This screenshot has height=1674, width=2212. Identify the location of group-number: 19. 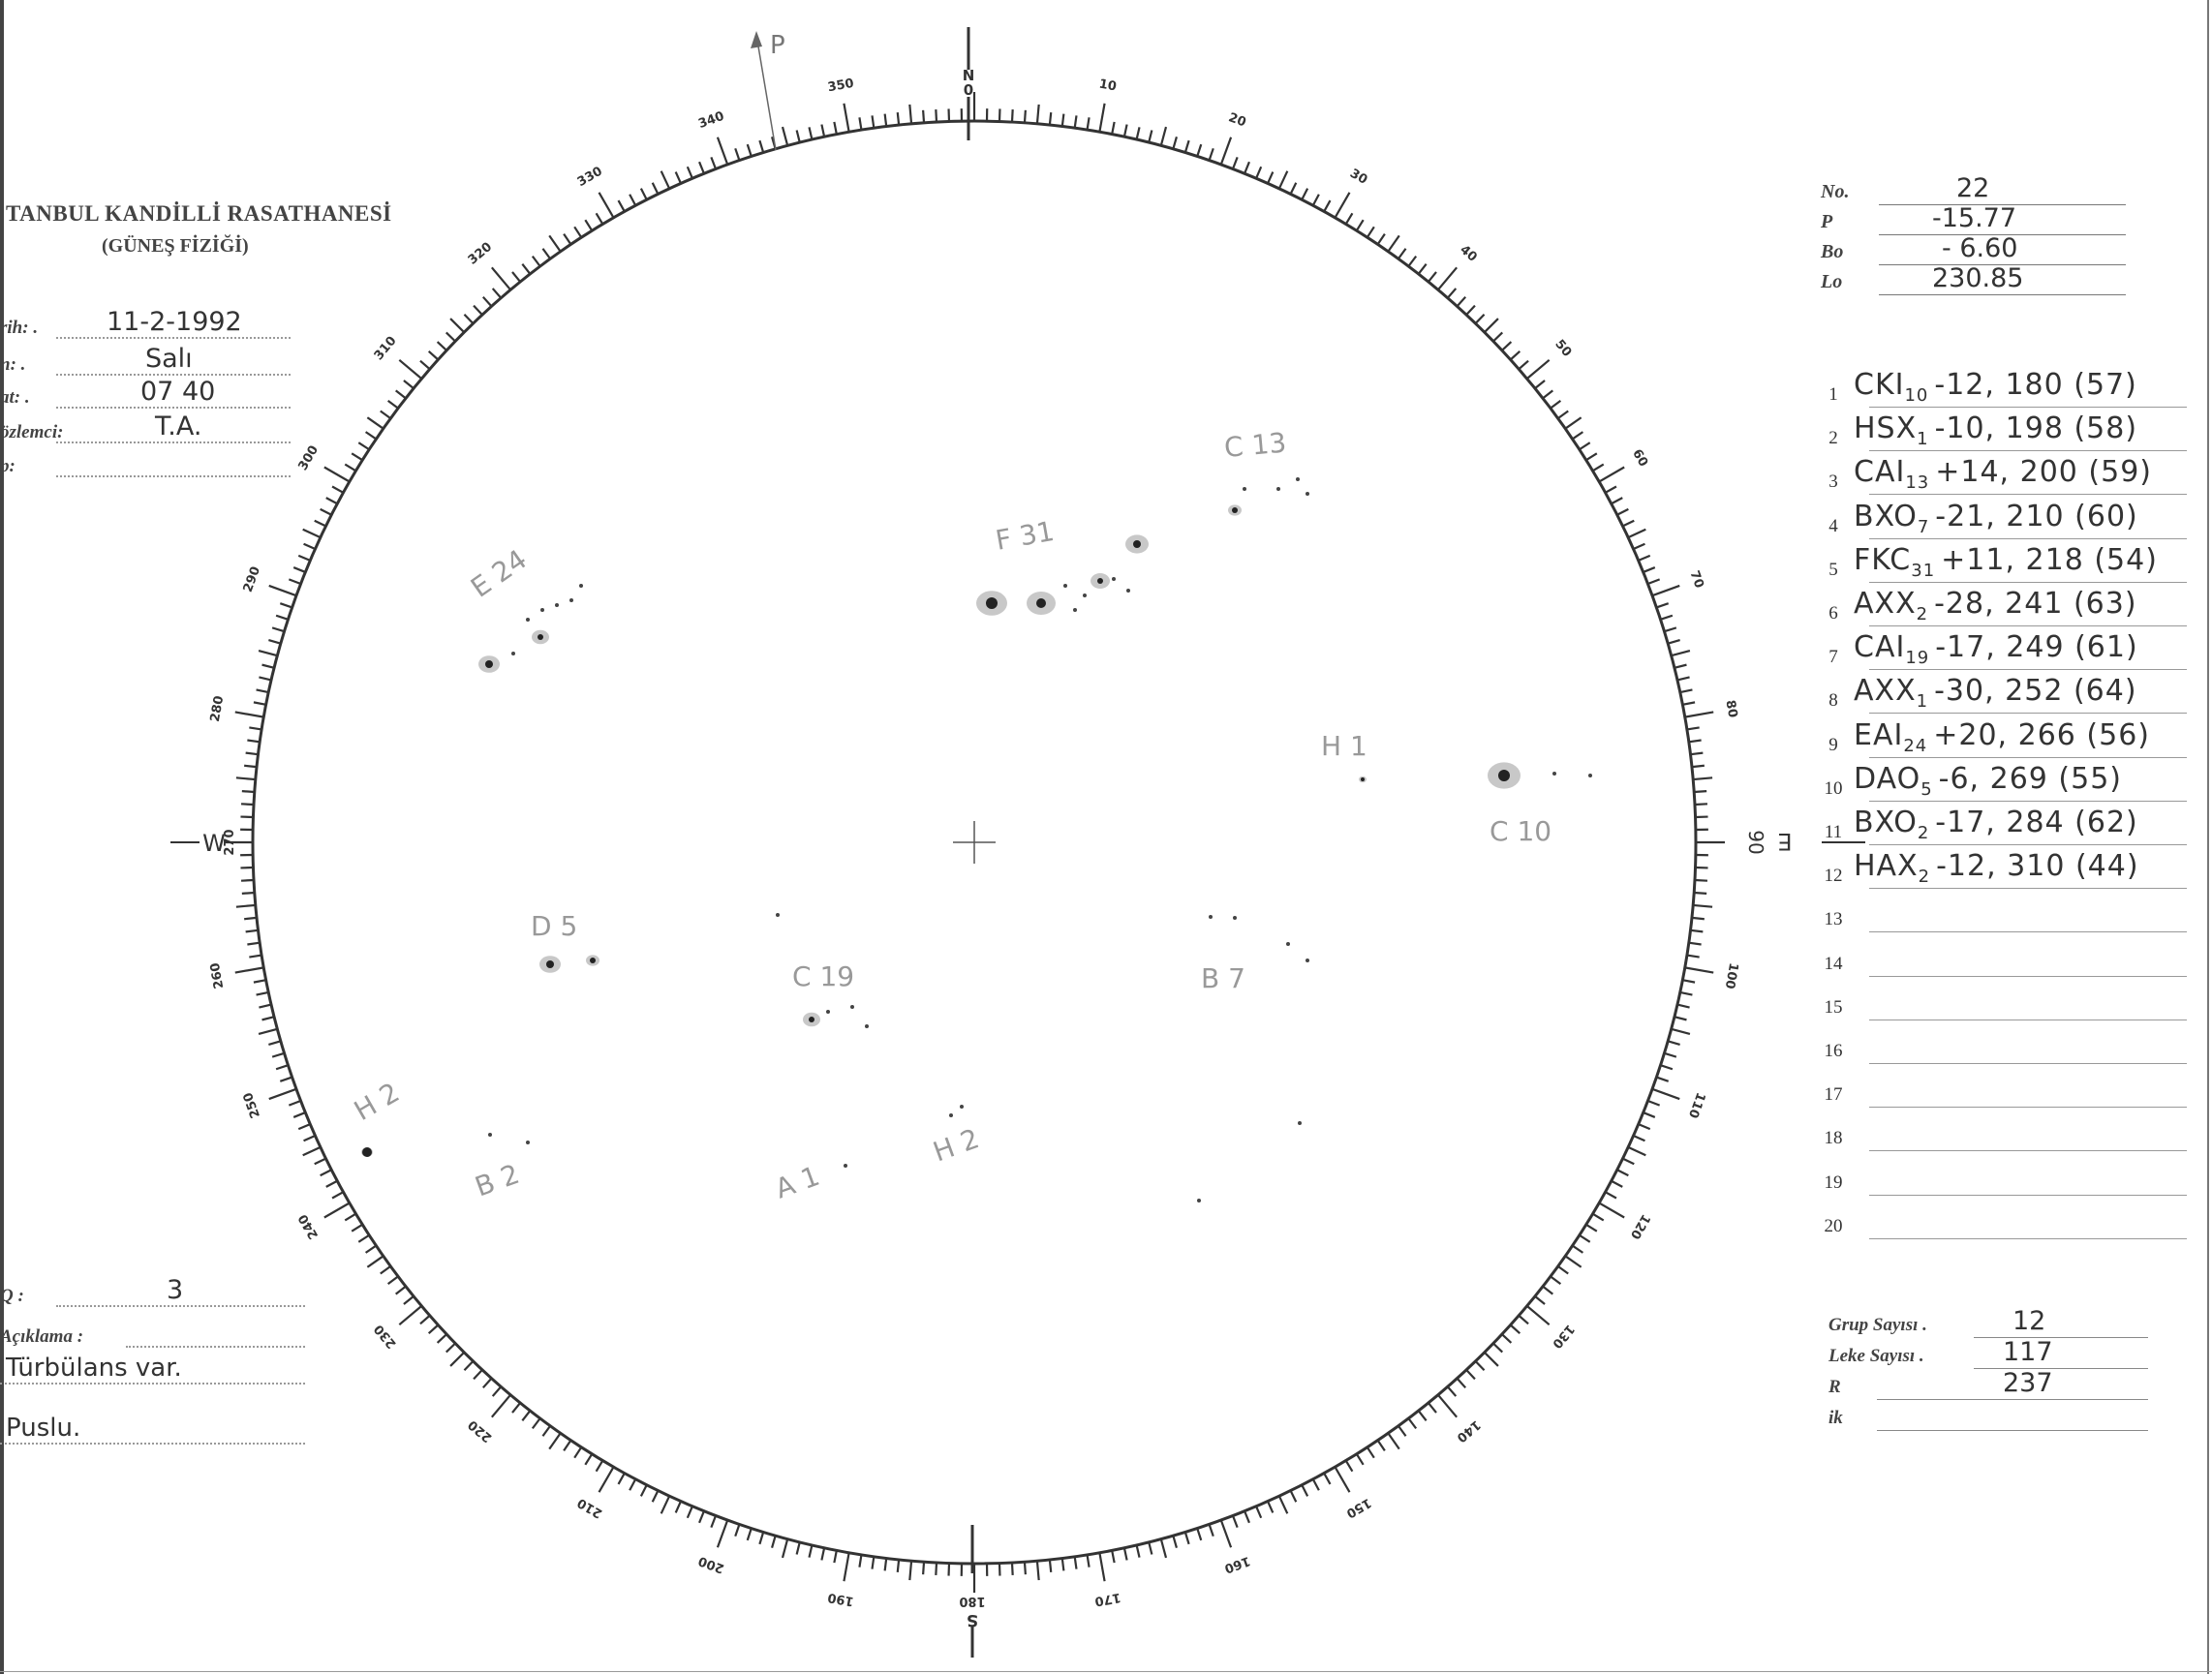
(1834, 1183).